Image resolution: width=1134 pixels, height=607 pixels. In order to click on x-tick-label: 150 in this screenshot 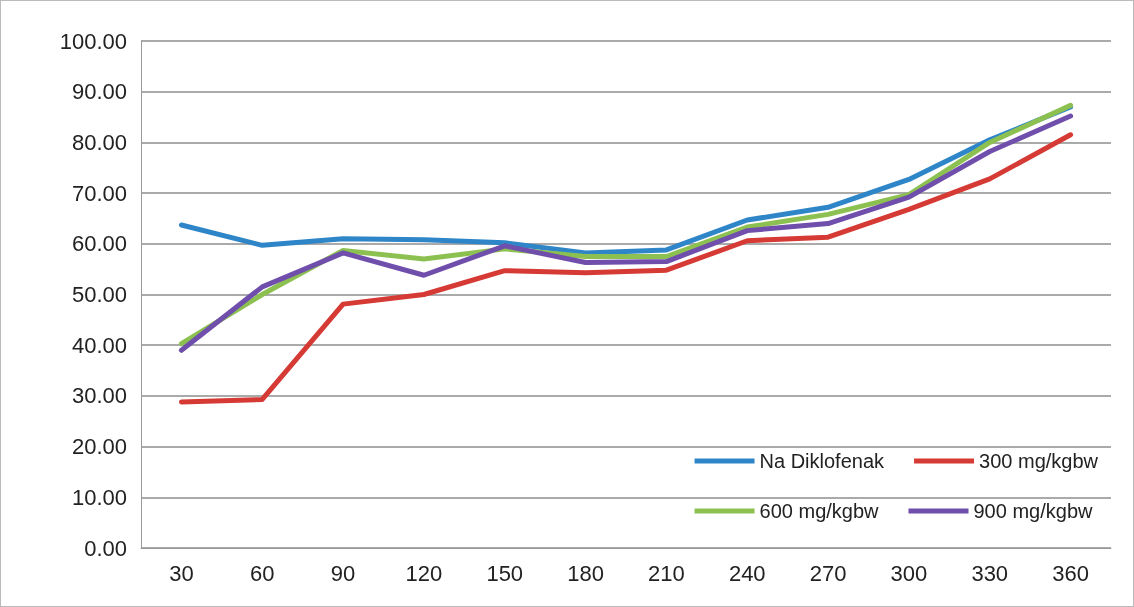, I will do `click(505, 573)`.